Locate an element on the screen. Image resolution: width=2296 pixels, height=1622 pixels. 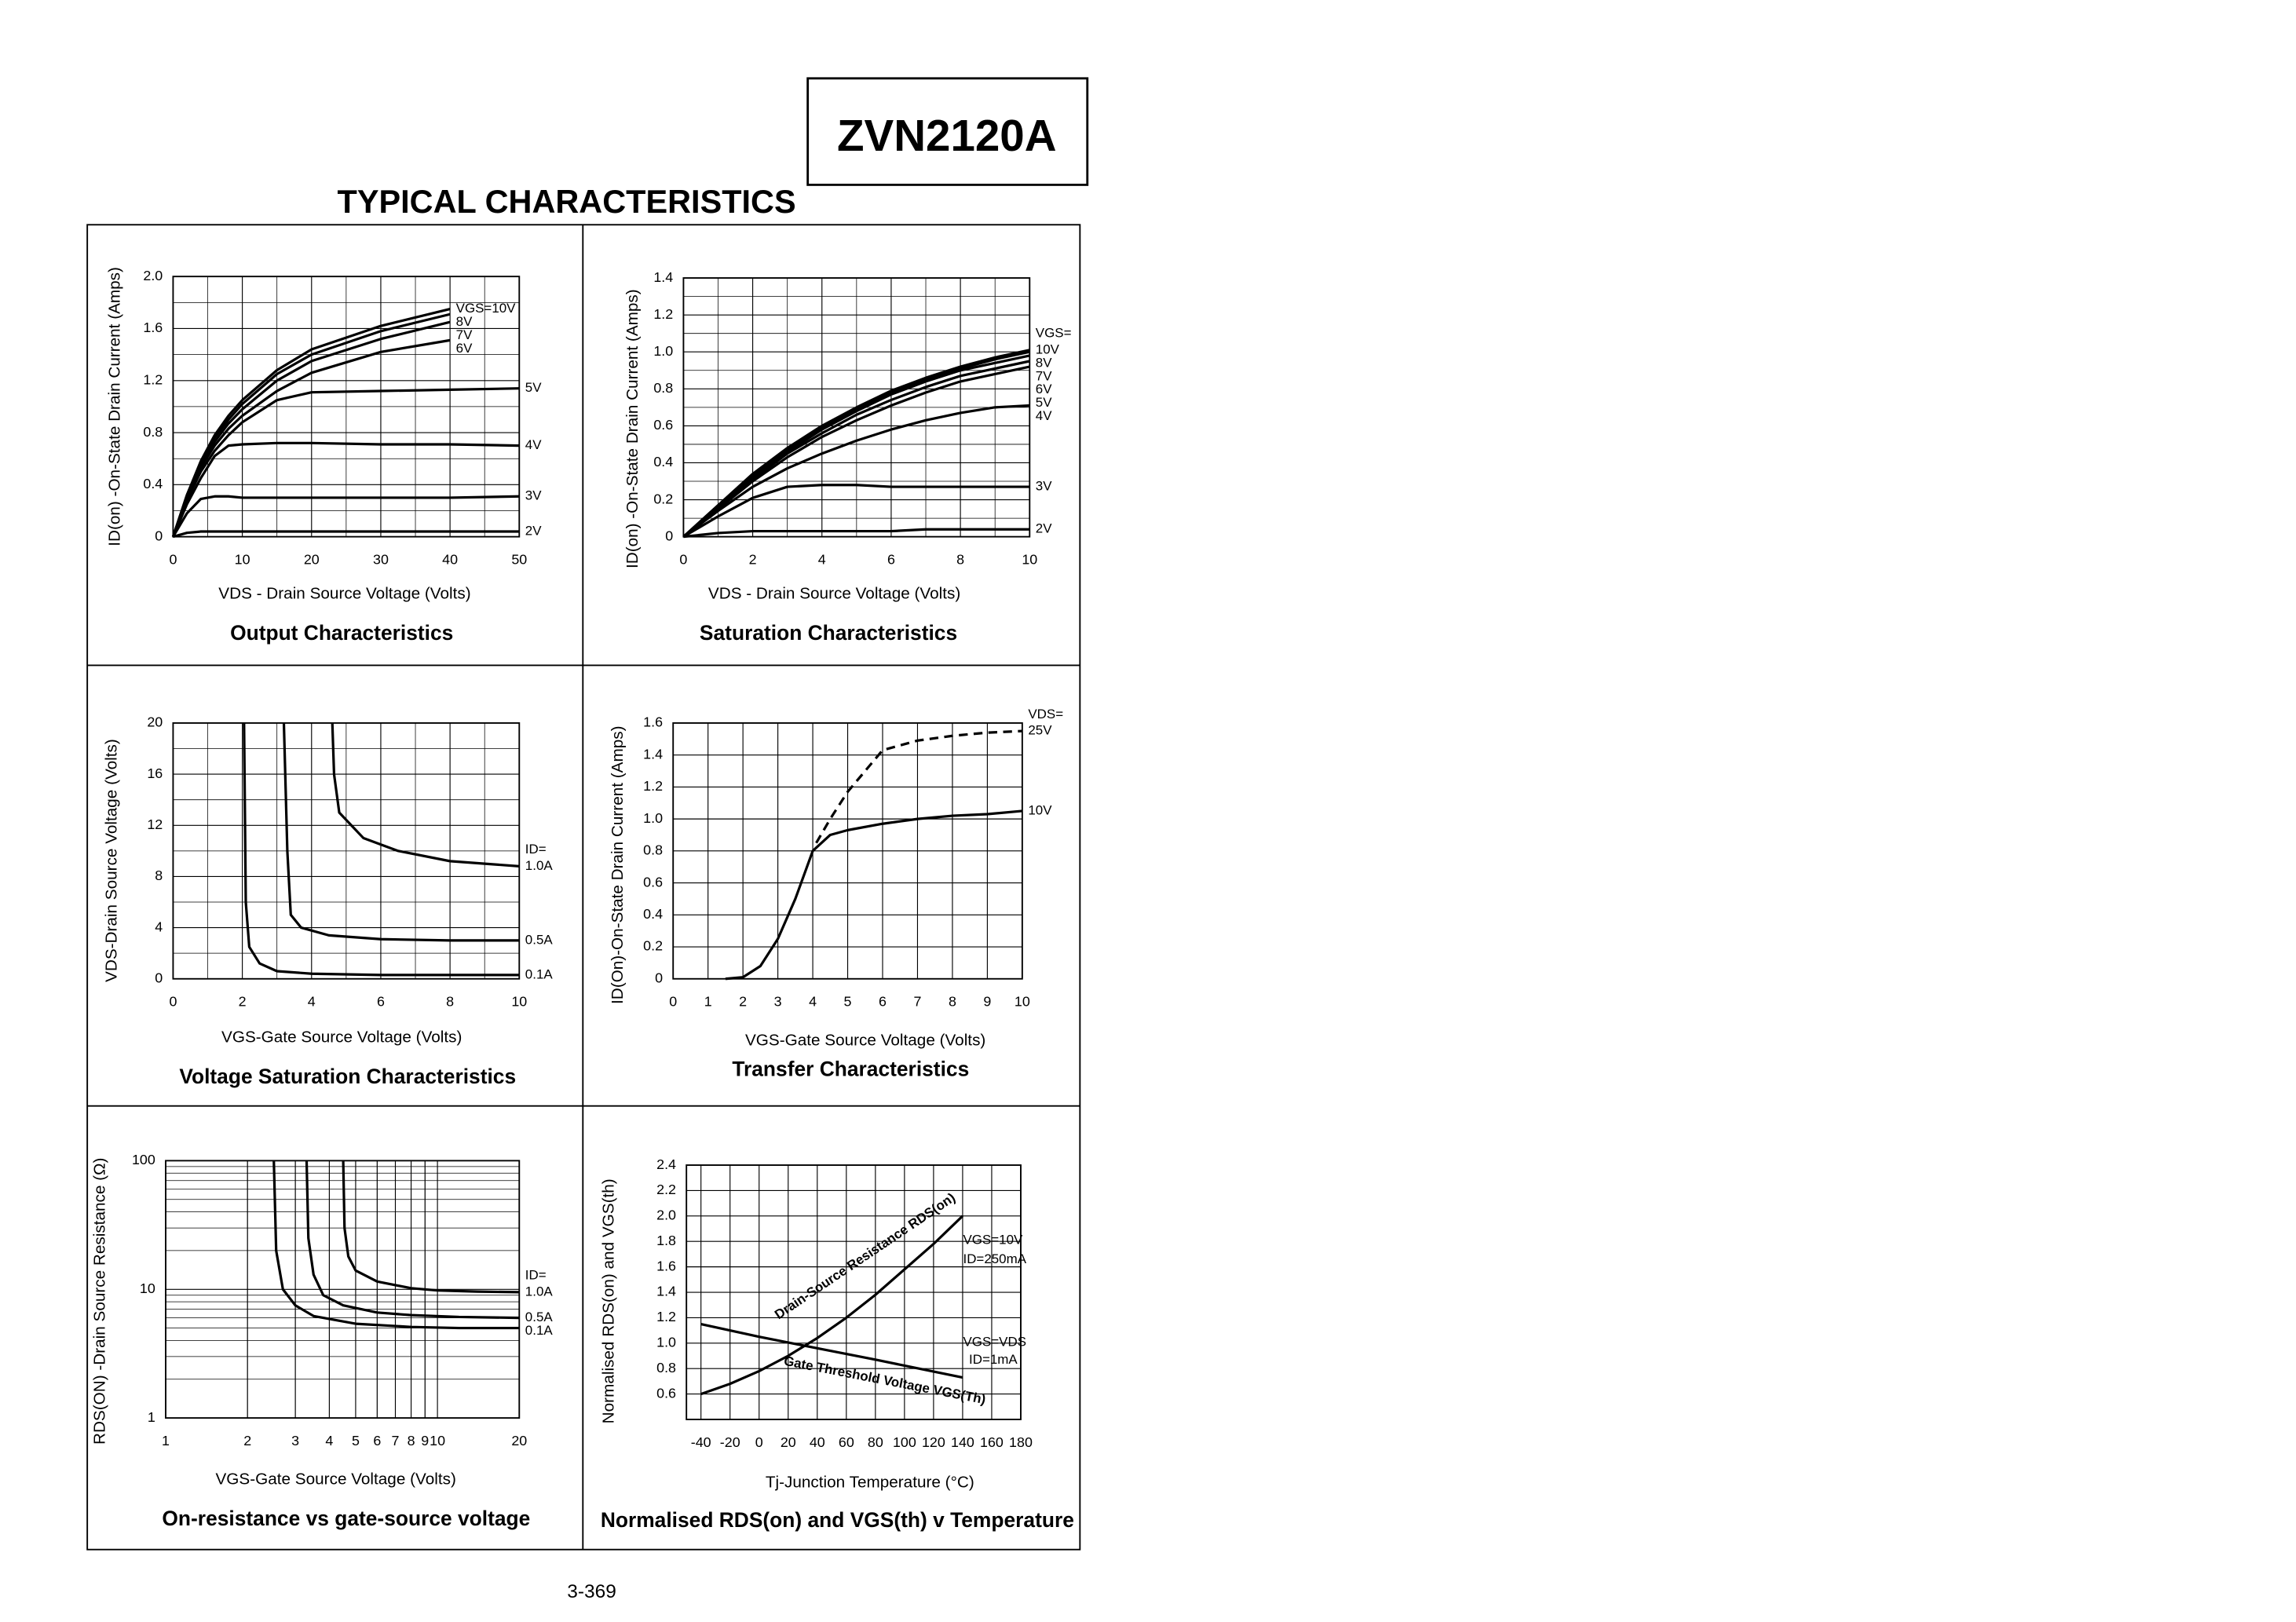
y-tick-label: 1.4 is located at coordinates (666, 1291).